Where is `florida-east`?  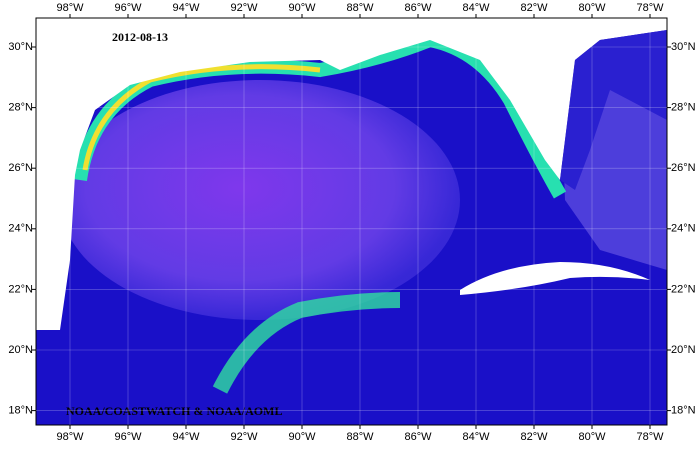 florida-east is located at coordinates (613, 110).